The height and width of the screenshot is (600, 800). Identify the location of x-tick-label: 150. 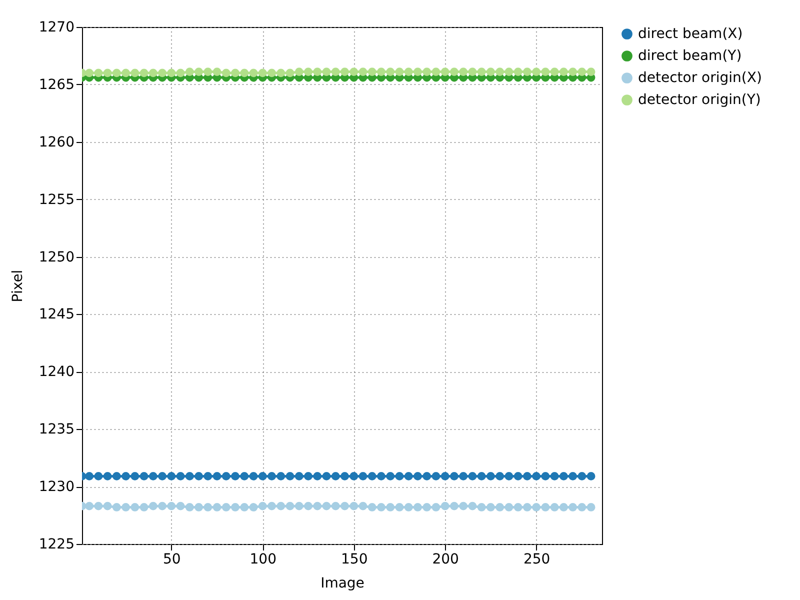
(354, 560).